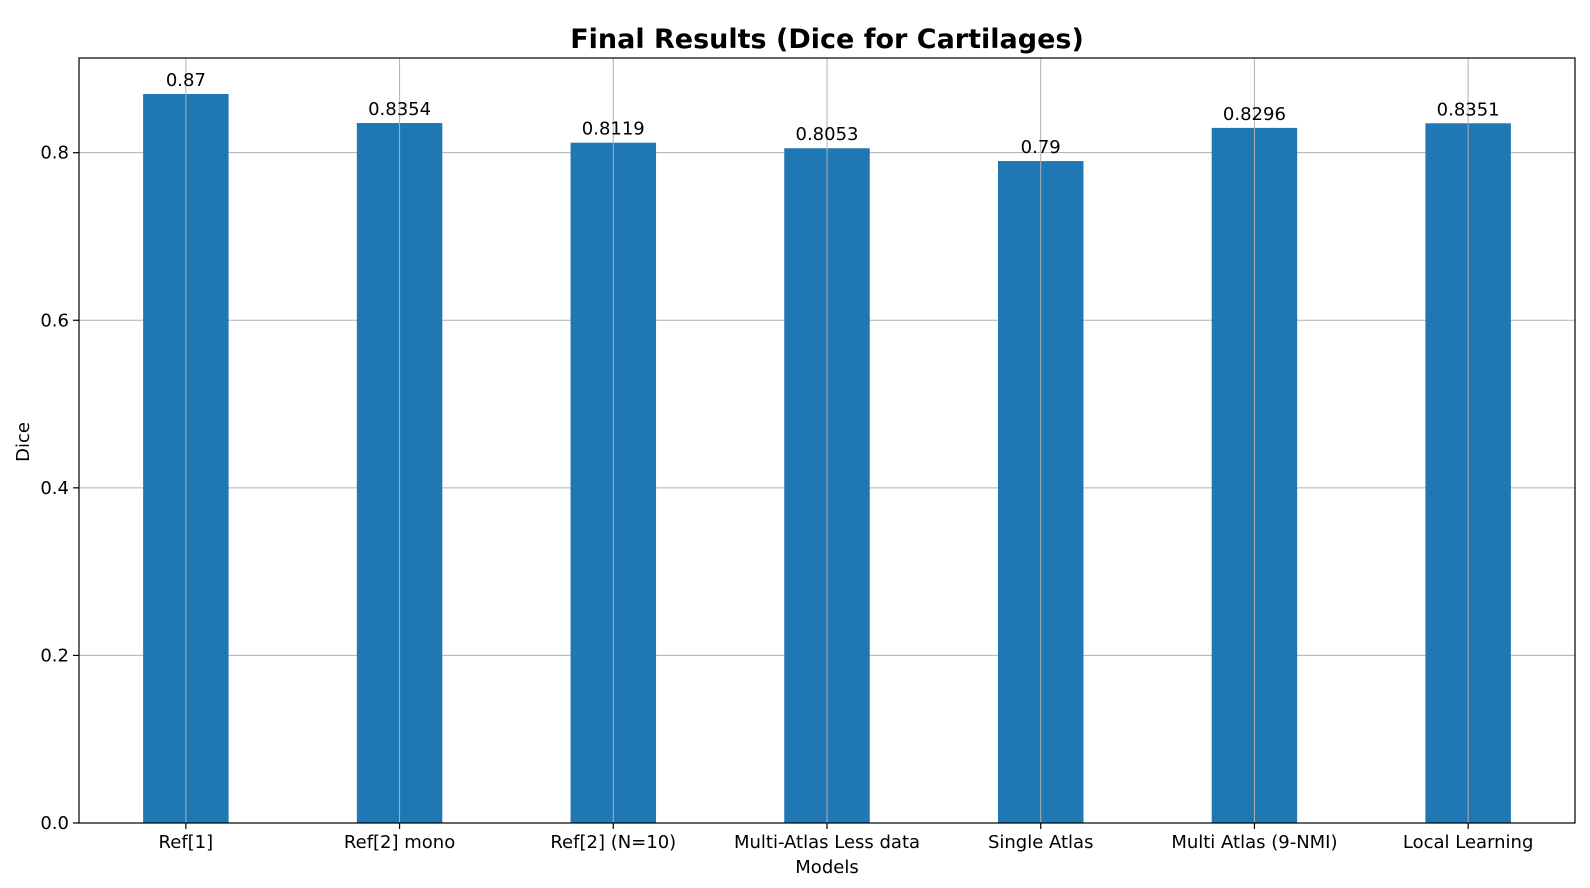 The height and width of the screenshot is (888, 1590). What do you see at coordinates (54, 153) in the screenshot?
I see `y-tick-label: 0.8` at bounding box center [54, 153].